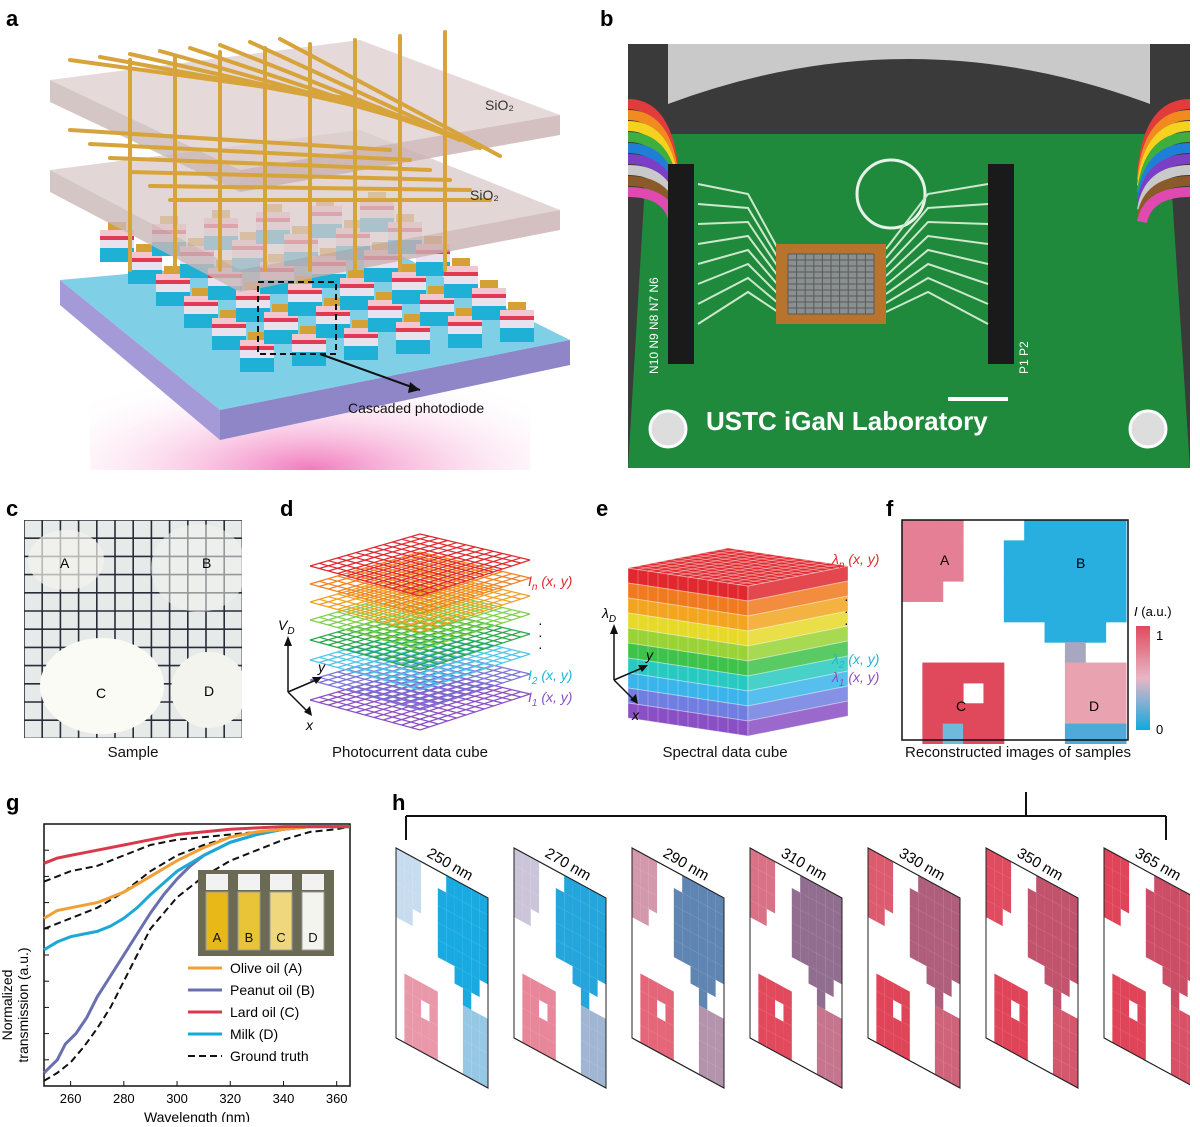 Image resolution: width=1200 pixels, height=1127 pixels. Describe the element at coordinates (1153, 611) in the screenshot. I see `colorbar-title: I (a.u.)` at that location.